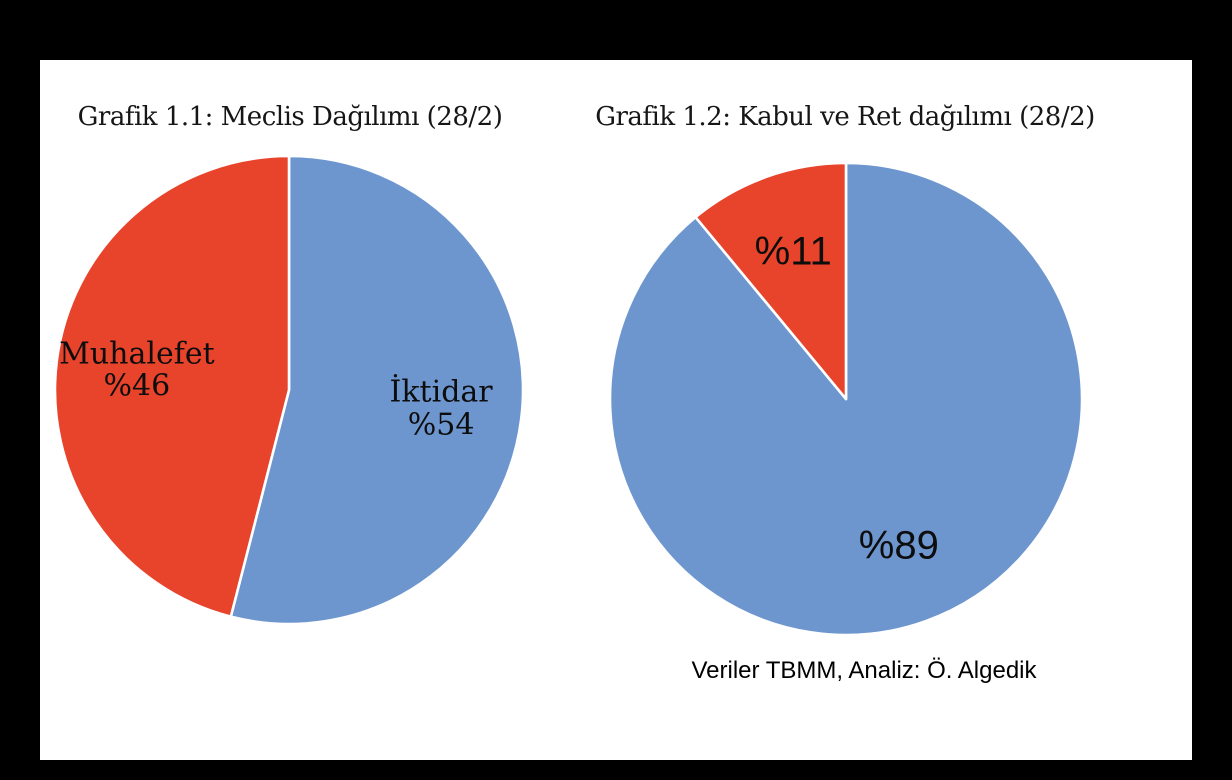  What do you see at coordinates (137, 354) in the screenshot?
I see `slice-label-line: Muhalefet` at bounding box center [137, 354].